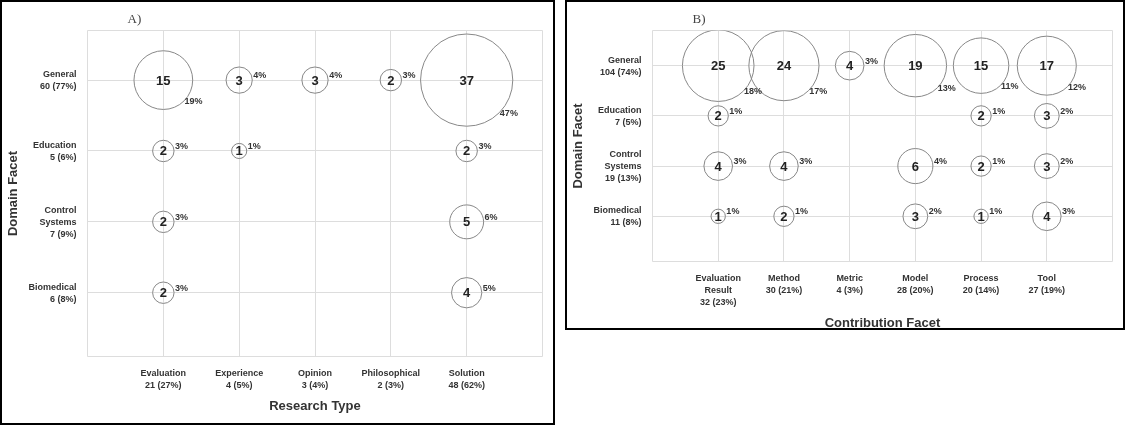 This screenshot has width=1147, height=439. Describe the element at coordinates (58, 221) in the screenshot. I see `y-tick-label: Control Systems 7 (9%)` at that location.